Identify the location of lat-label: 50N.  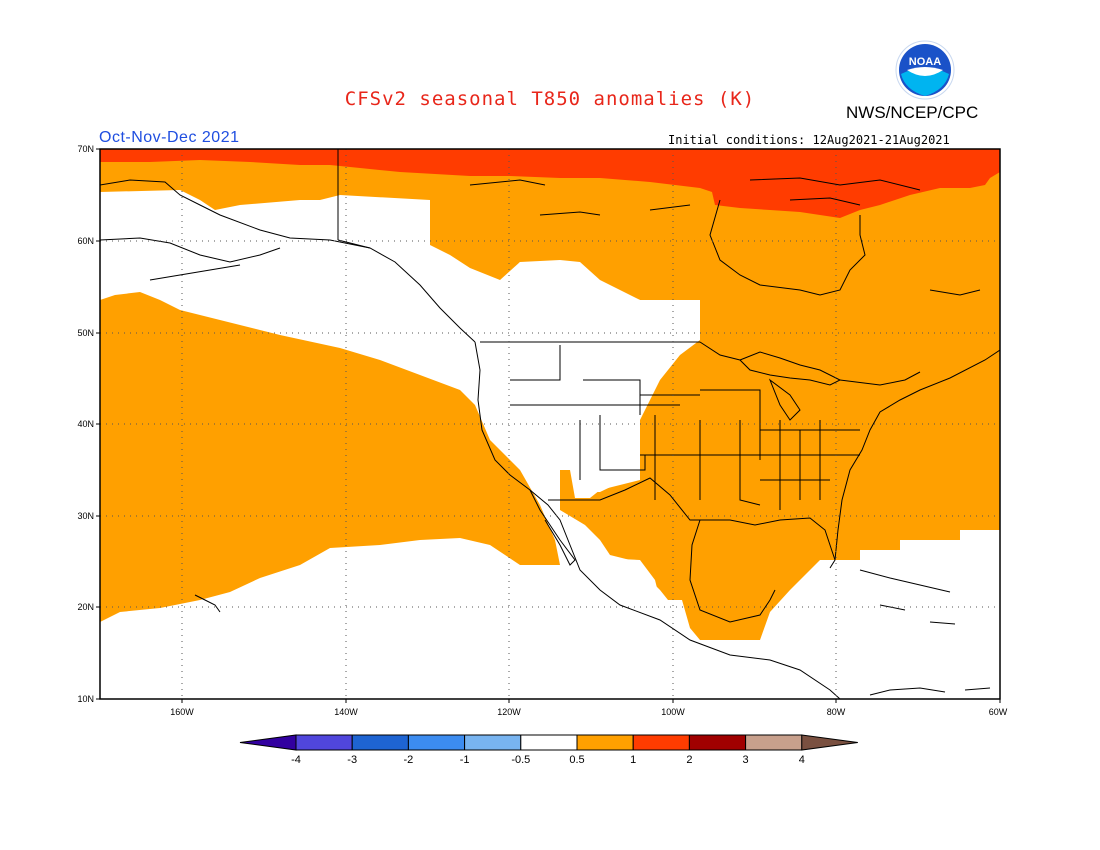
(85, 333).